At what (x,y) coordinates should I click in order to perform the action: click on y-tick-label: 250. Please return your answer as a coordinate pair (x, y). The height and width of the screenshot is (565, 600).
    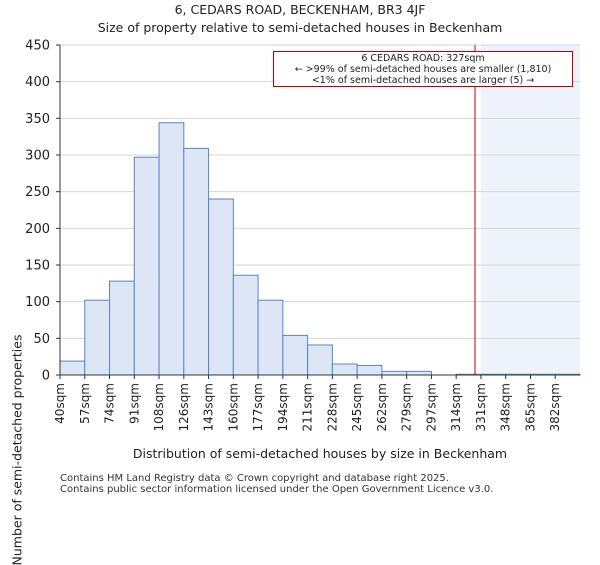
    Looking at the image, I should click on (37, 192).